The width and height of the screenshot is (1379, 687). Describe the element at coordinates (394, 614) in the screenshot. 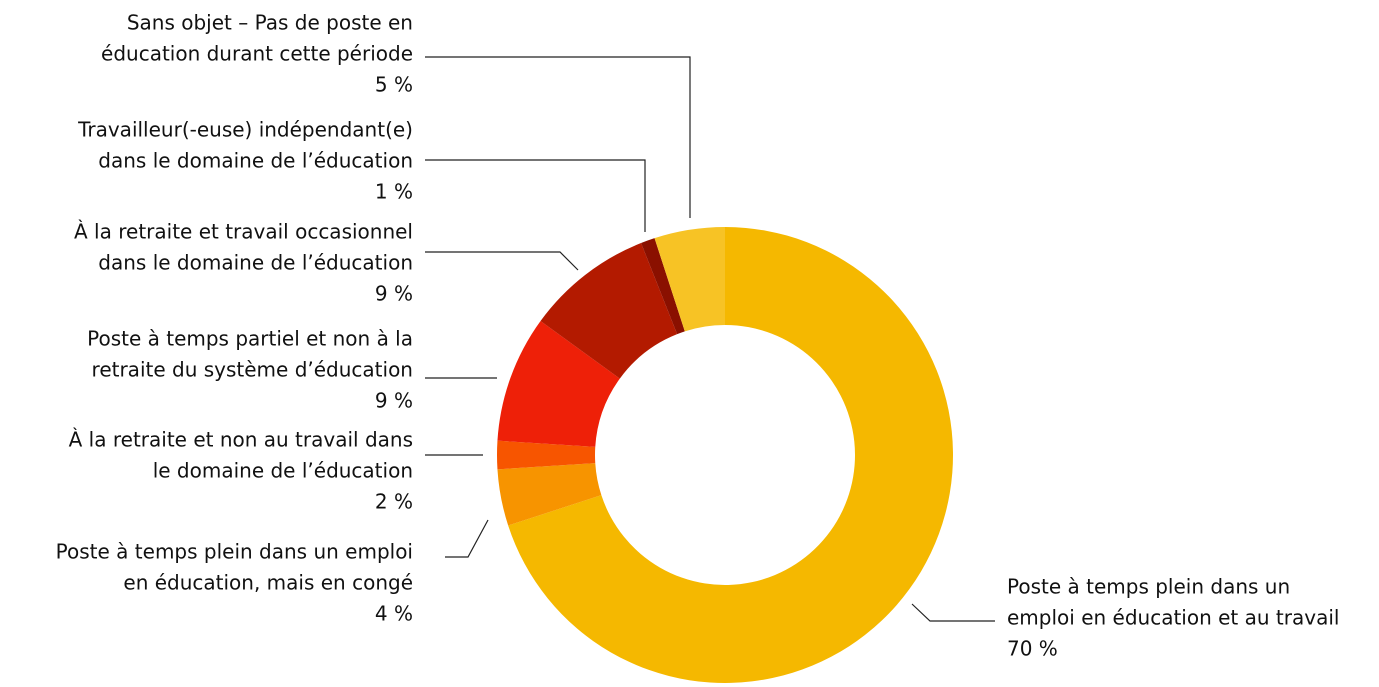

I see `value-label: 4 %` at that location.